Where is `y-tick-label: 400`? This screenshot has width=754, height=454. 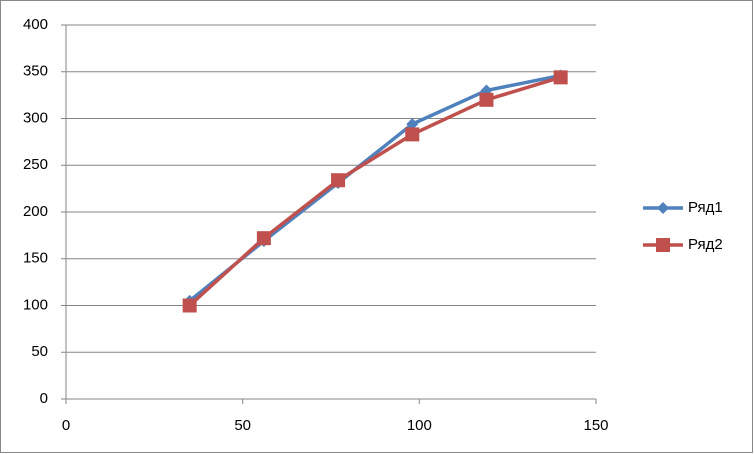
y-tick-label: 400 is located at coordinates (35, 24).